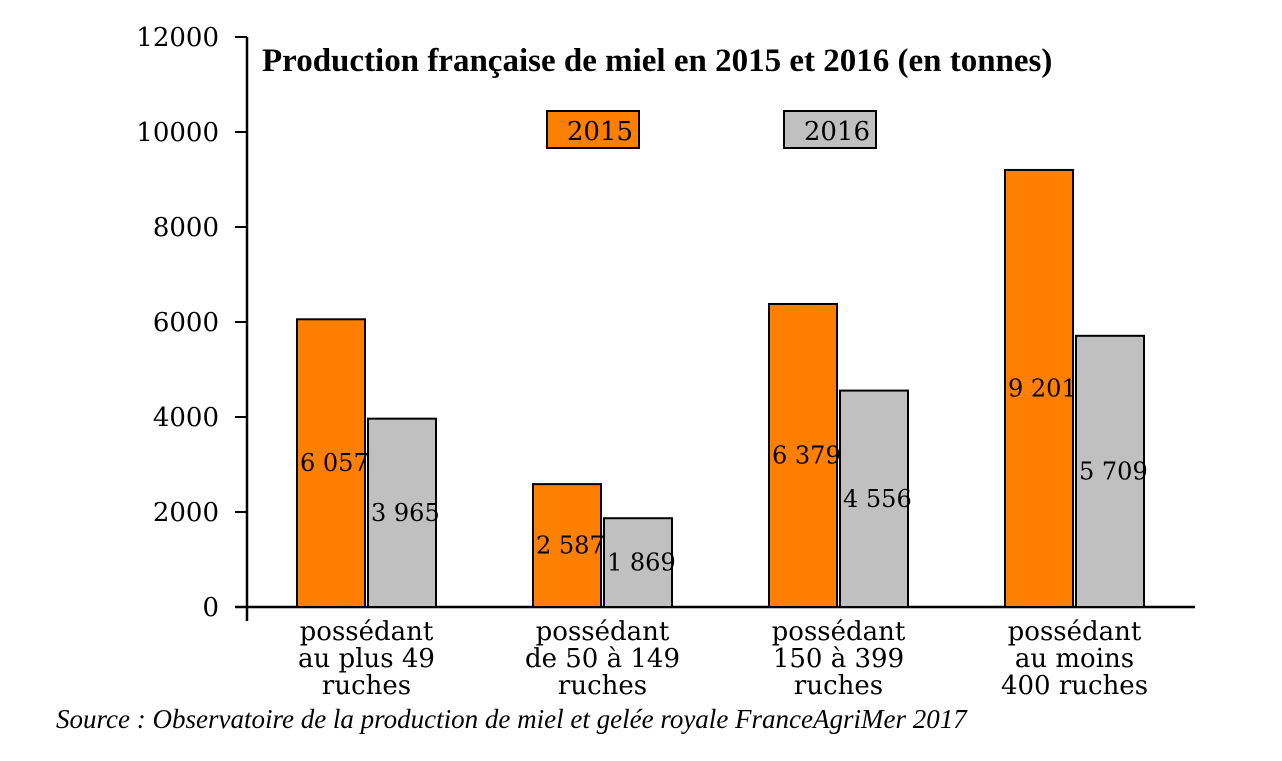  What do you see at coordinates (405, 513) in the screenshot?
I see `data-label: 3 965` at bounding box center [405, 513].